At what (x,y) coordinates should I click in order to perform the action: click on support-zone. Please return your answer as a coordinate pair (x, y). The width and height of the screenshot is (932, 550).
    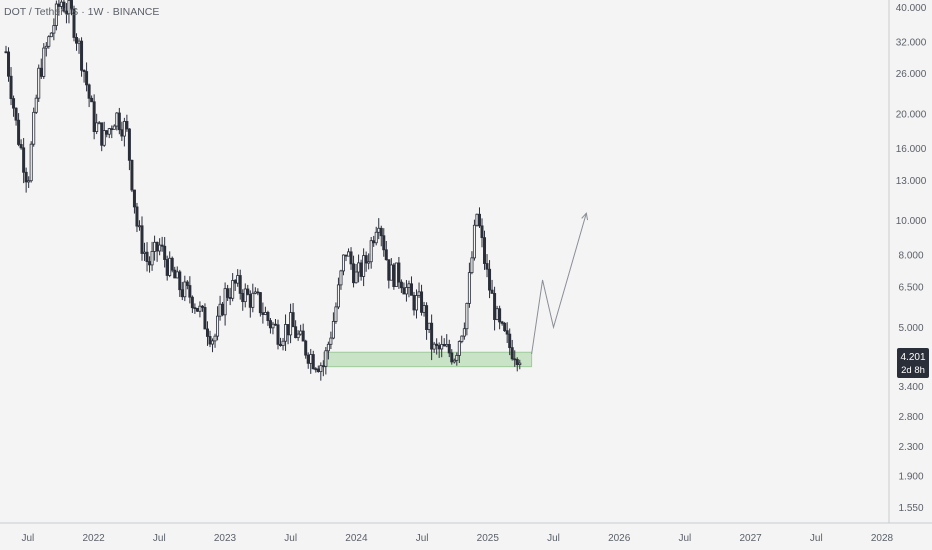
    Looking at the image, I should click on (428, 359).